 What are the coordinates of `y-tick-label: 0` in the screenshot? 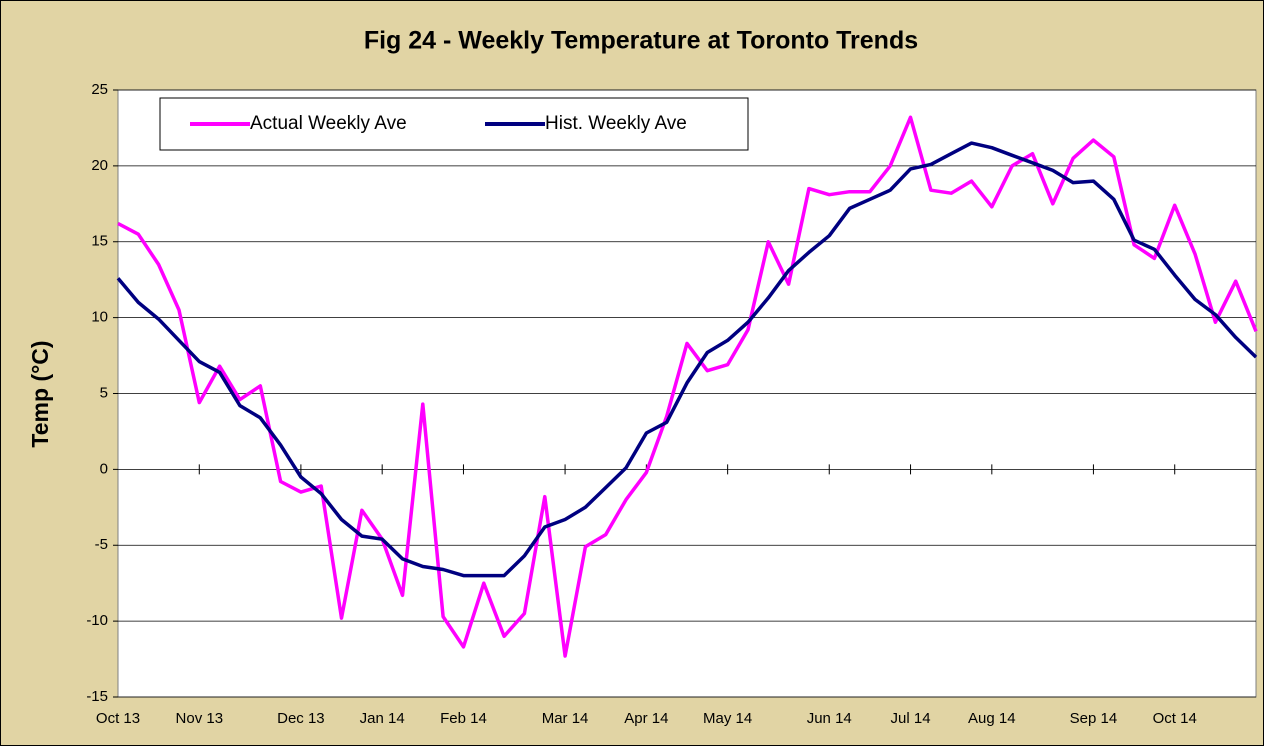 It's located at (104, 468).